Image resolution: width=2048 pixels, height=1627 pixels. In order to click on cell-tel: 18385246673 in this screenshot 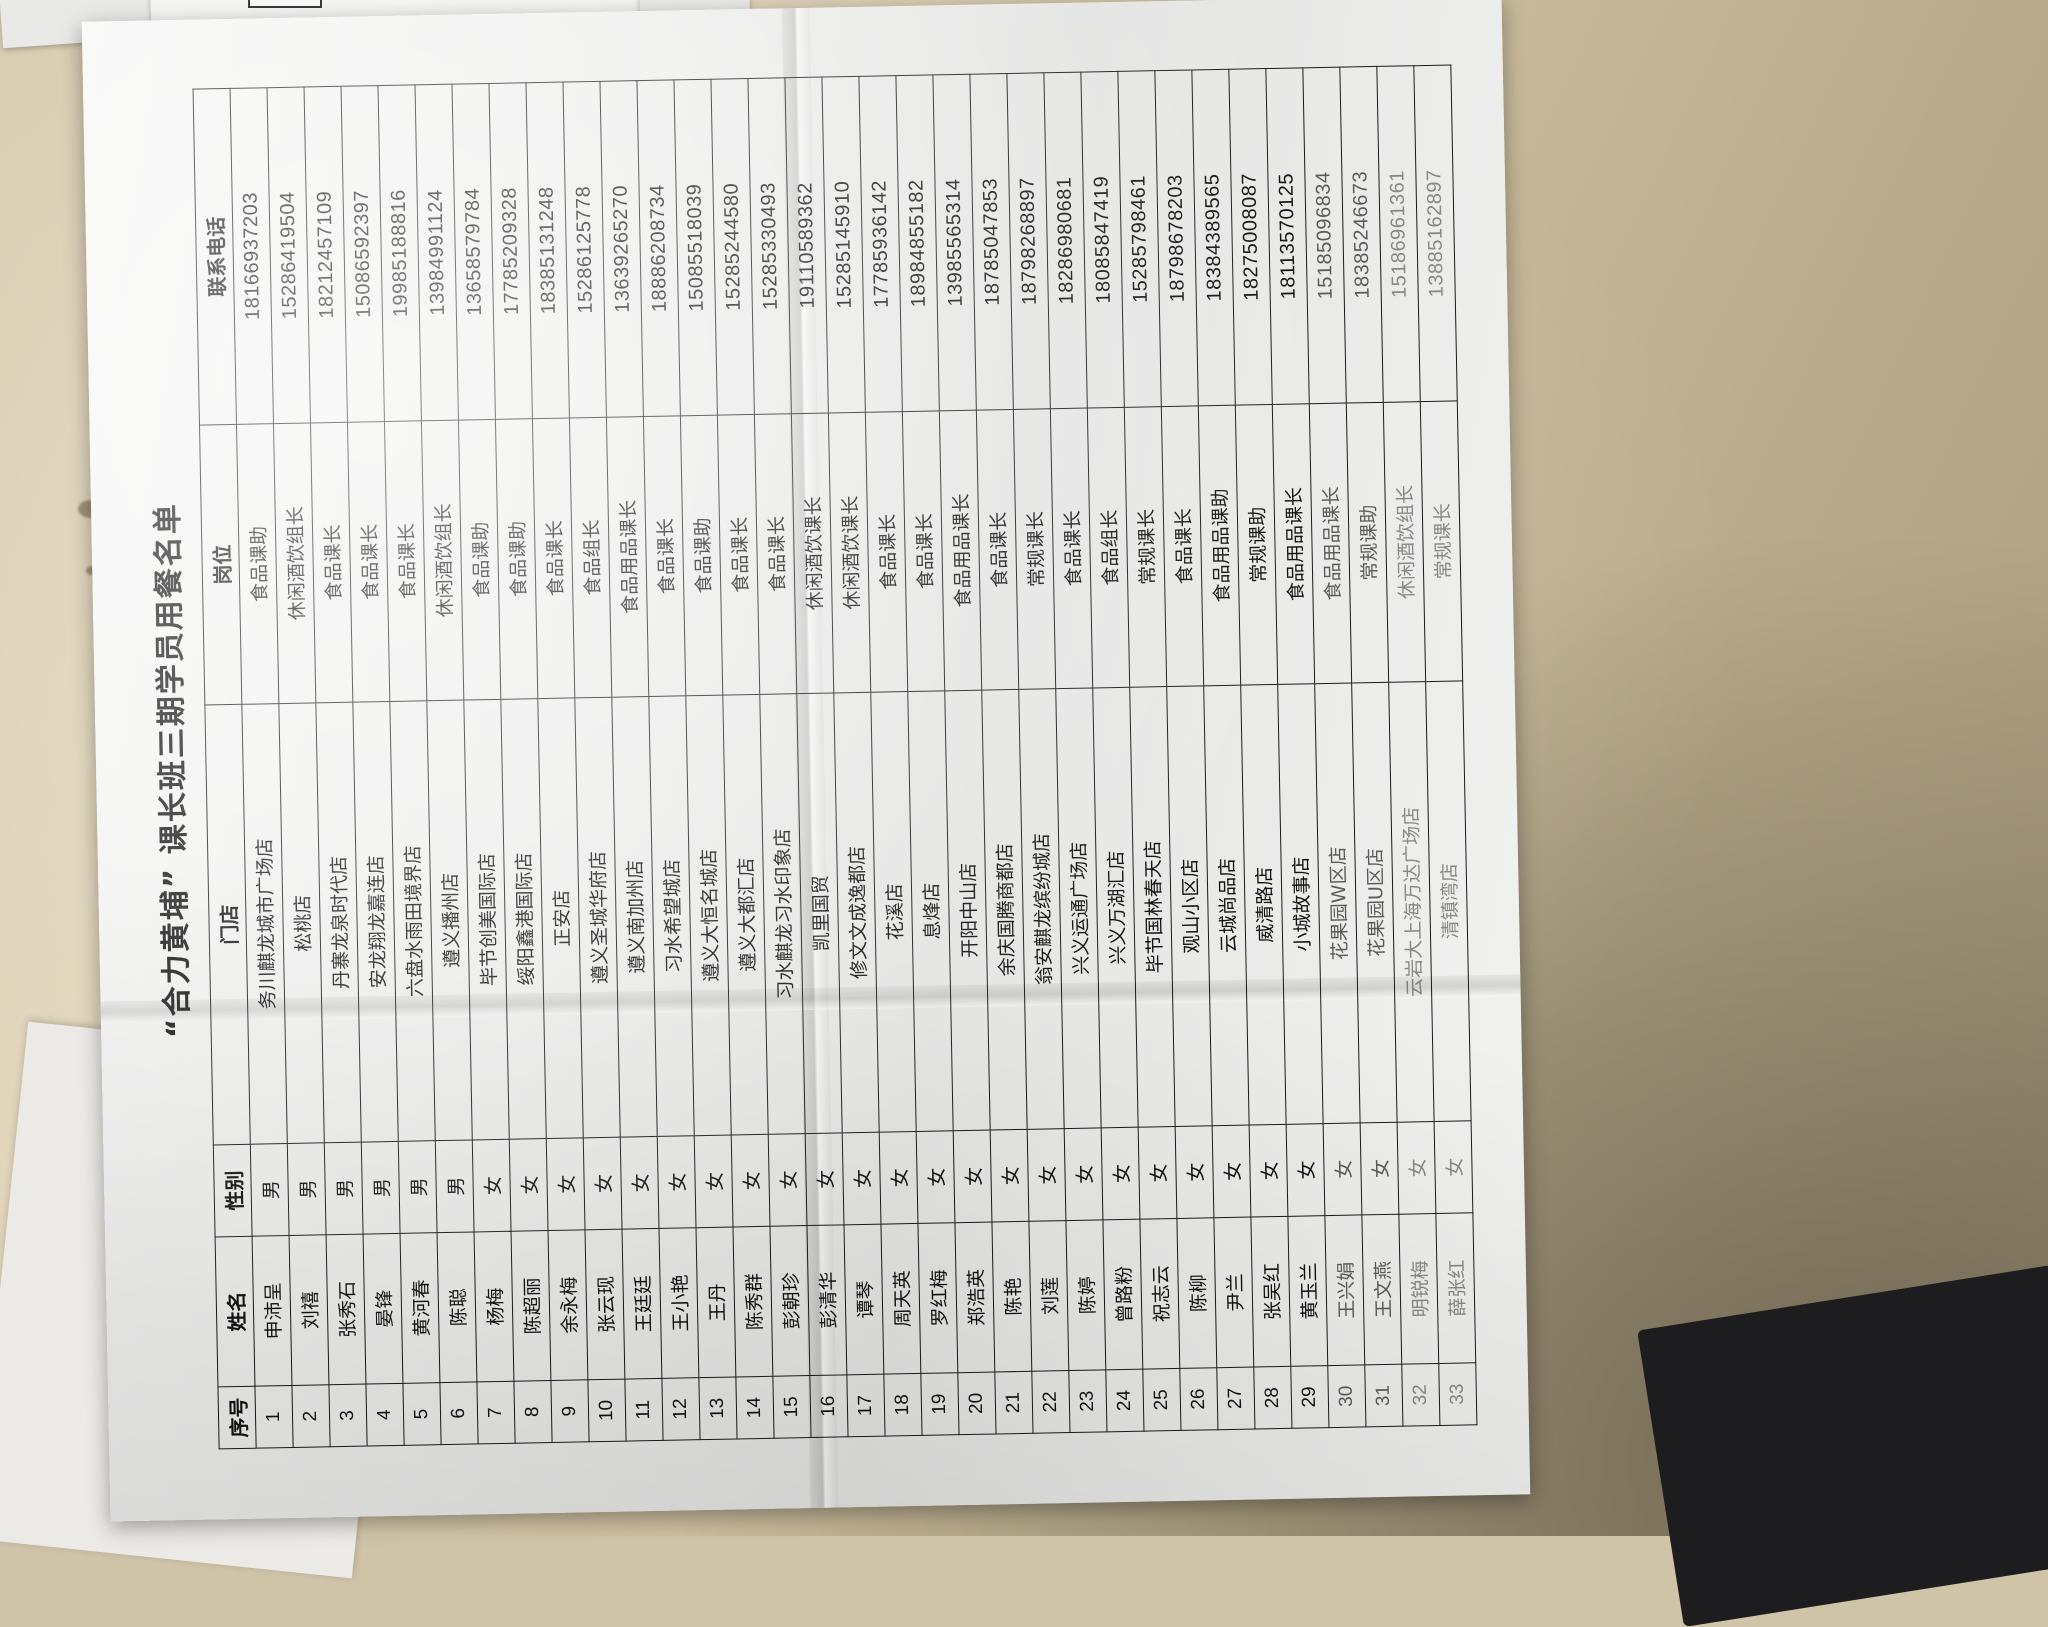, I will do `click(1361, 235)`.